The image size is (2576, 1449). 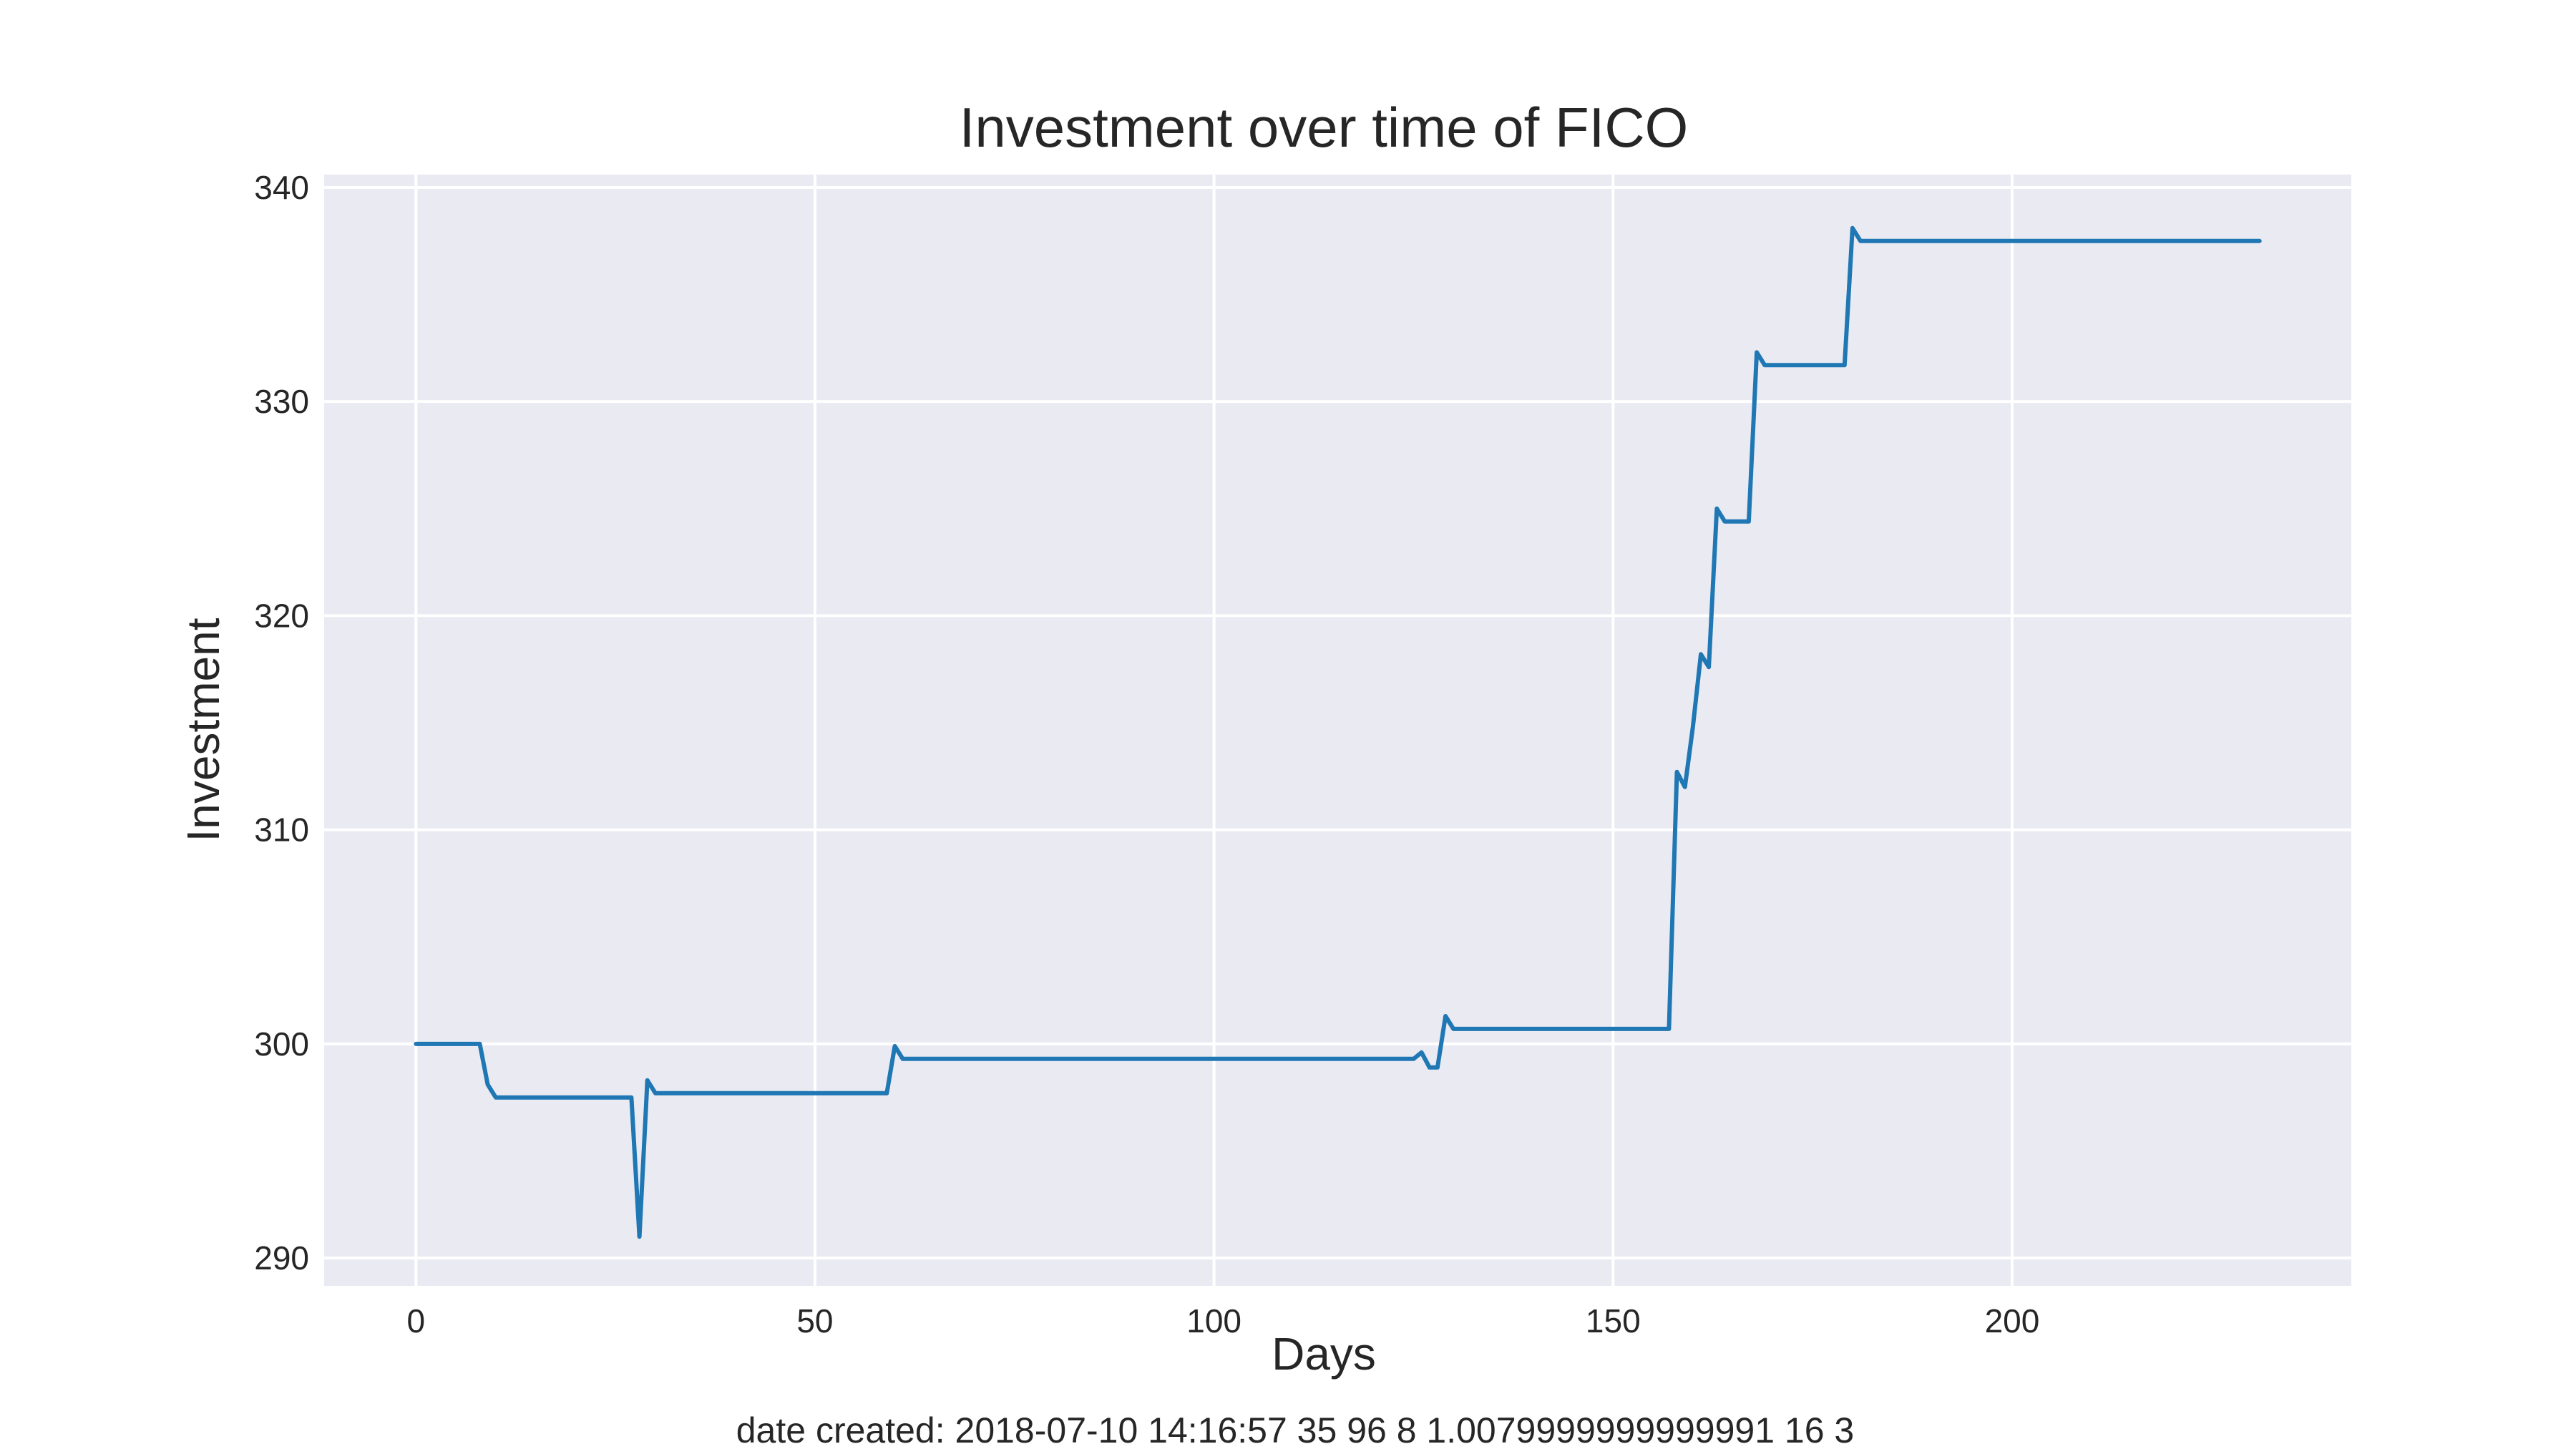 I want to click on chart-title: Investment over time of FICO, so click(x=1324, y=127).